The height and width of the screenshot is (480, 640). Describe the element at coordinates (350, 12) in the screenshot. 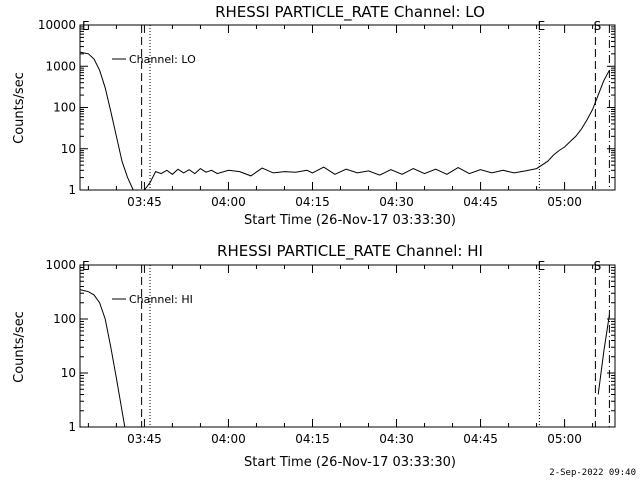

I see `chart-title: RHESSI PARTICLE_RATE Channel: LO` at that location.